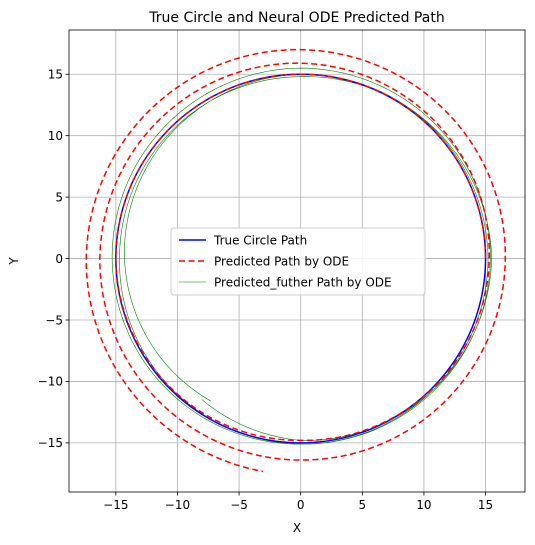 The image size is (535, 545). What do you see at coordinates (55, 136) in the screenshot?
I see `y-tick-label: 10` at bounding box center [55, 136].